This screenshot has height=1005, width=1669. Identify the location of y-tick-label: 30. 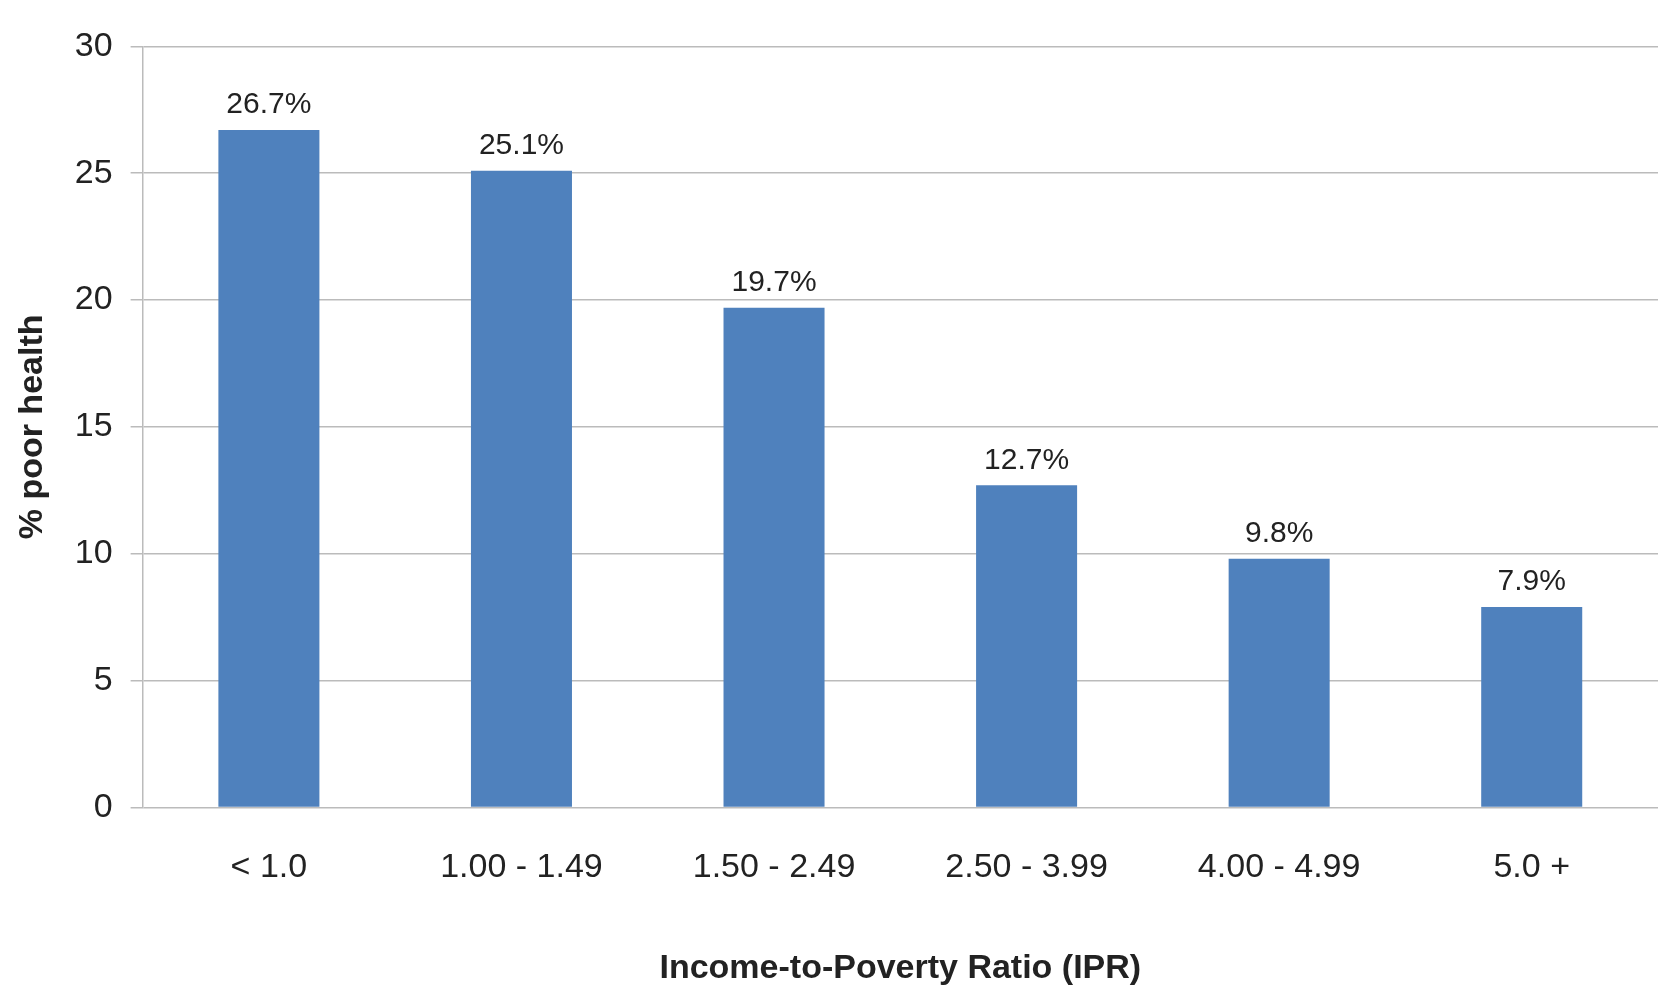
(93, 43).